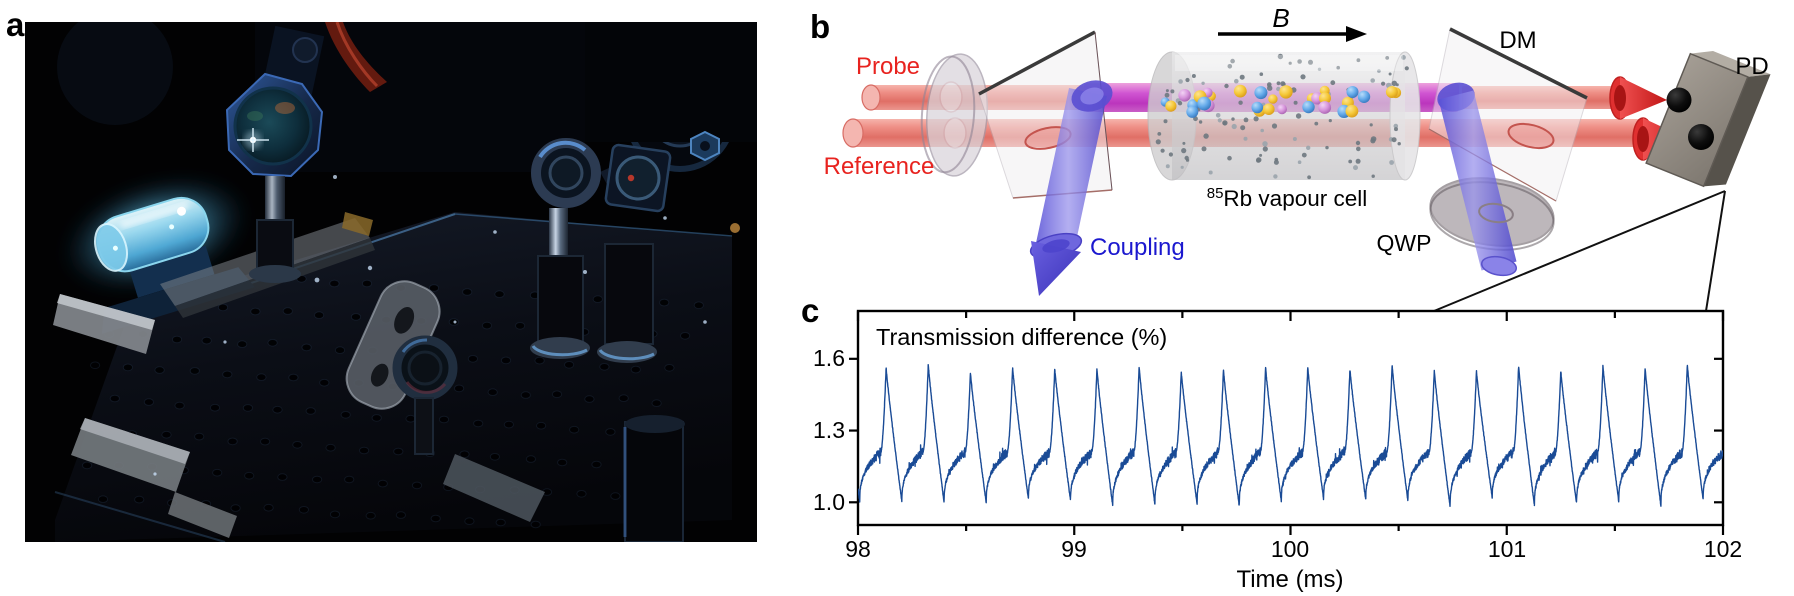 The height and width of the screenshot is (596, 1794). Describe the element at coordinates (393, 345) in the screenshot. I see `clamp-fork` at that location.